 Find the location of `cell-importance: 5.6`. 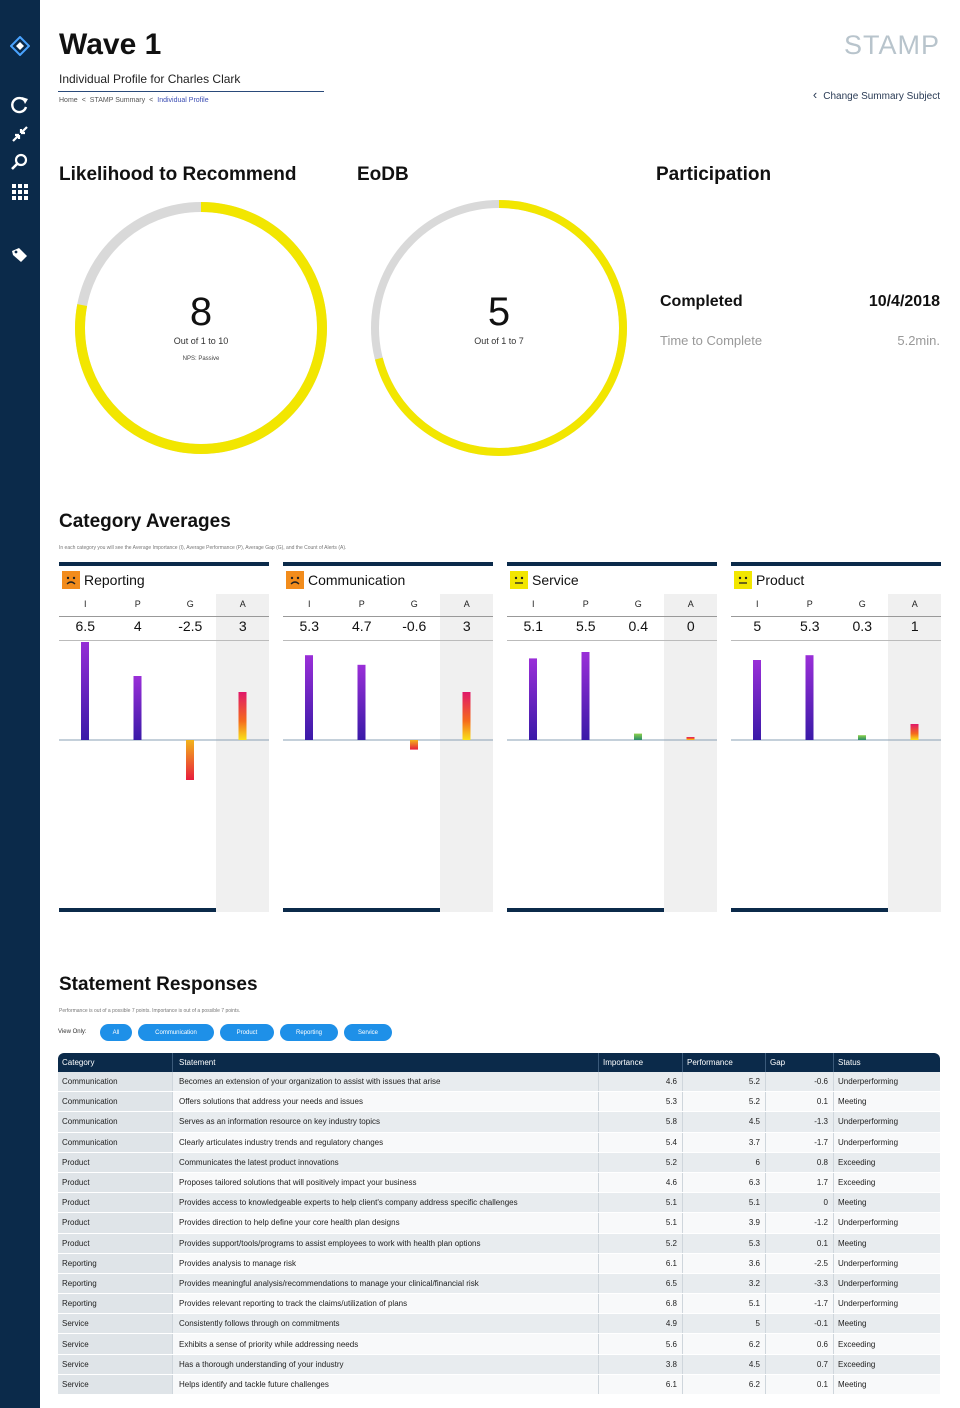

cell-importance: 5.6 is located at coordinates (641, 1344).